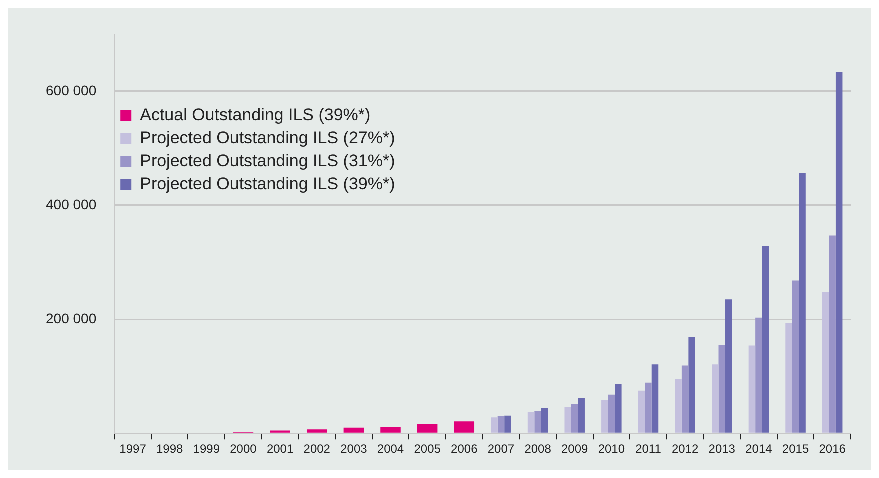  What do you see at coordinates (575, 449) in the screenshot?
I see `x-tick-label: 2009` at bounding box center [575, 449].